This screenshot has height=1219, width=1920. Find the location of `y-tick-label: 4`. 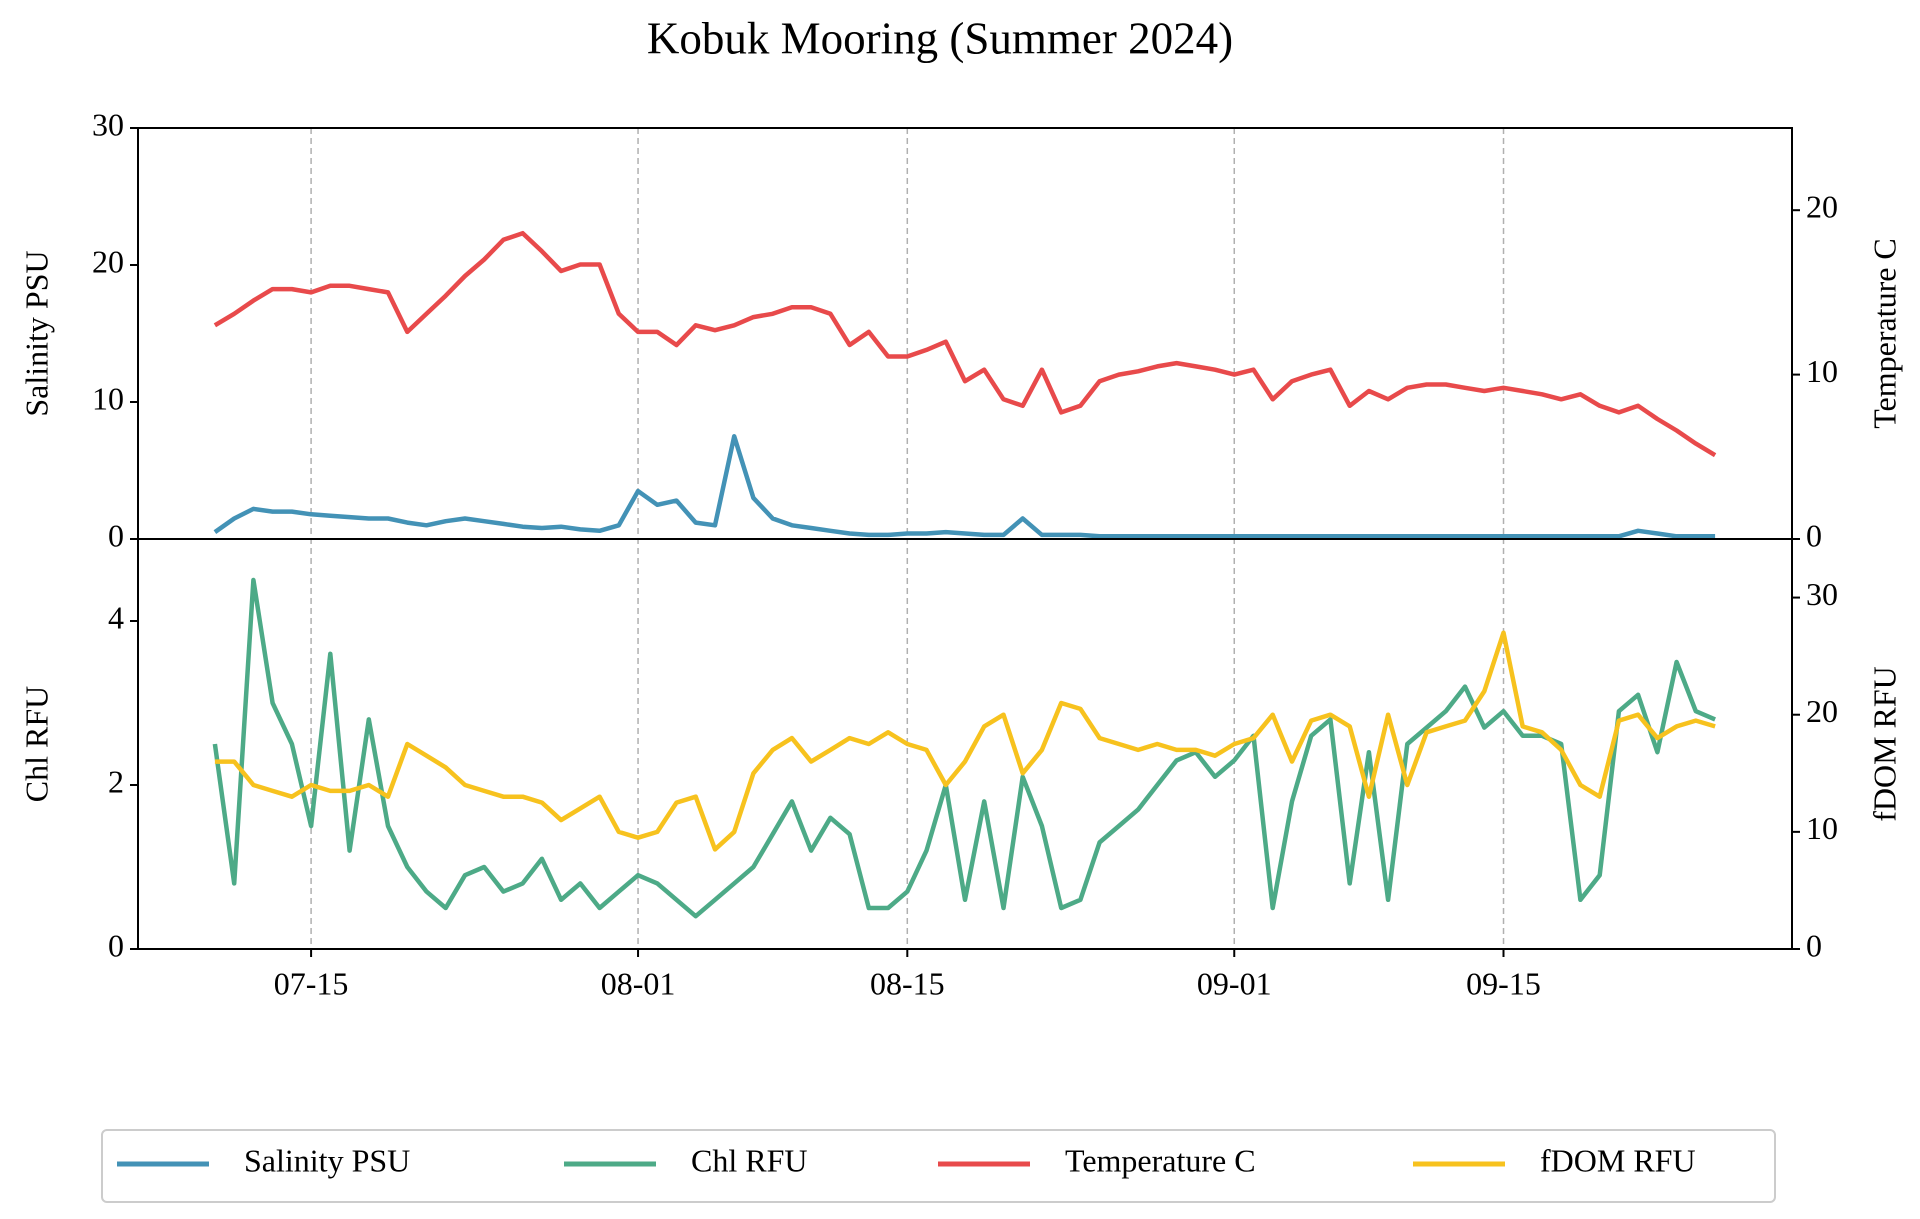

y-tick-label: 4 is located at coordinates (116, 617).